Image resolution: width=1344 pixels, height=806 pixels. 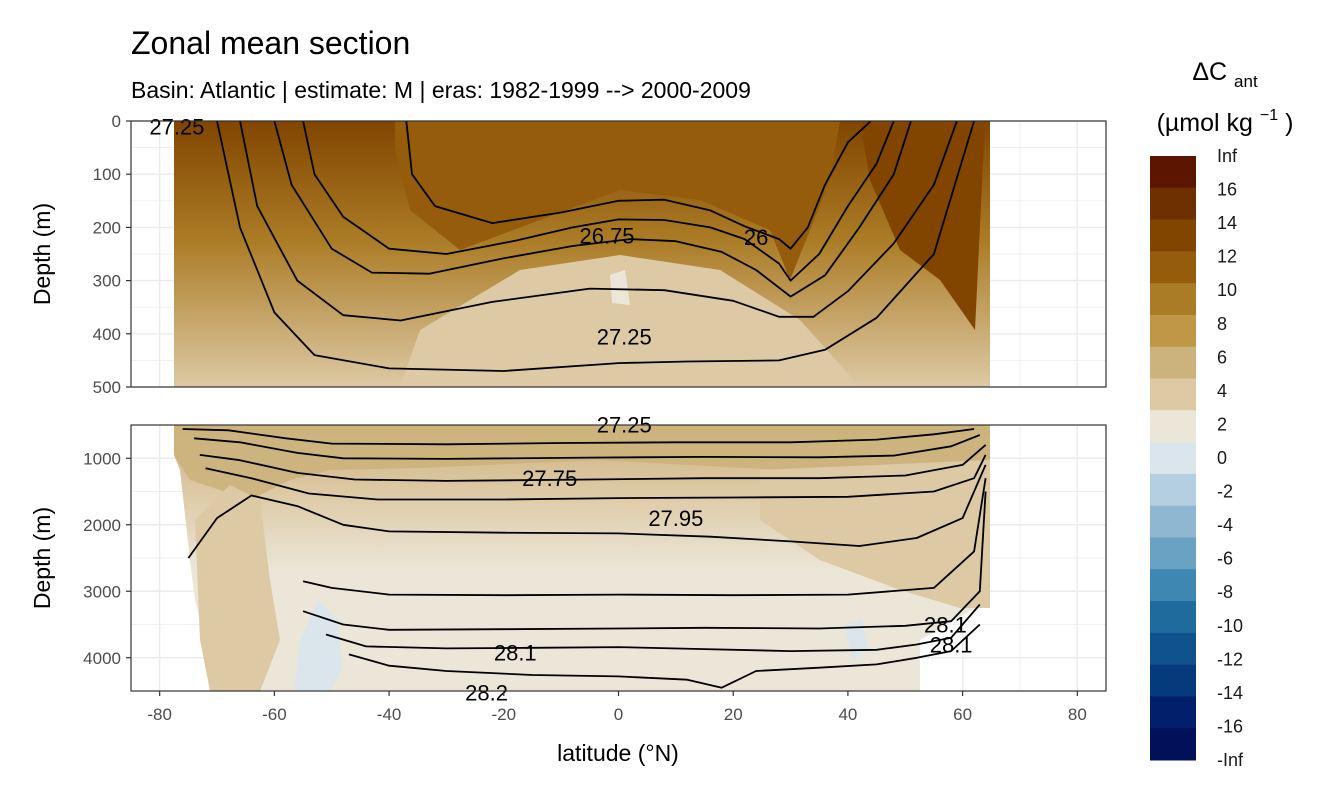 What do you see at coordinates (922, 225) in the screenshot?
I see `anomaly-core-north-top` at bounding box center [922, 225].